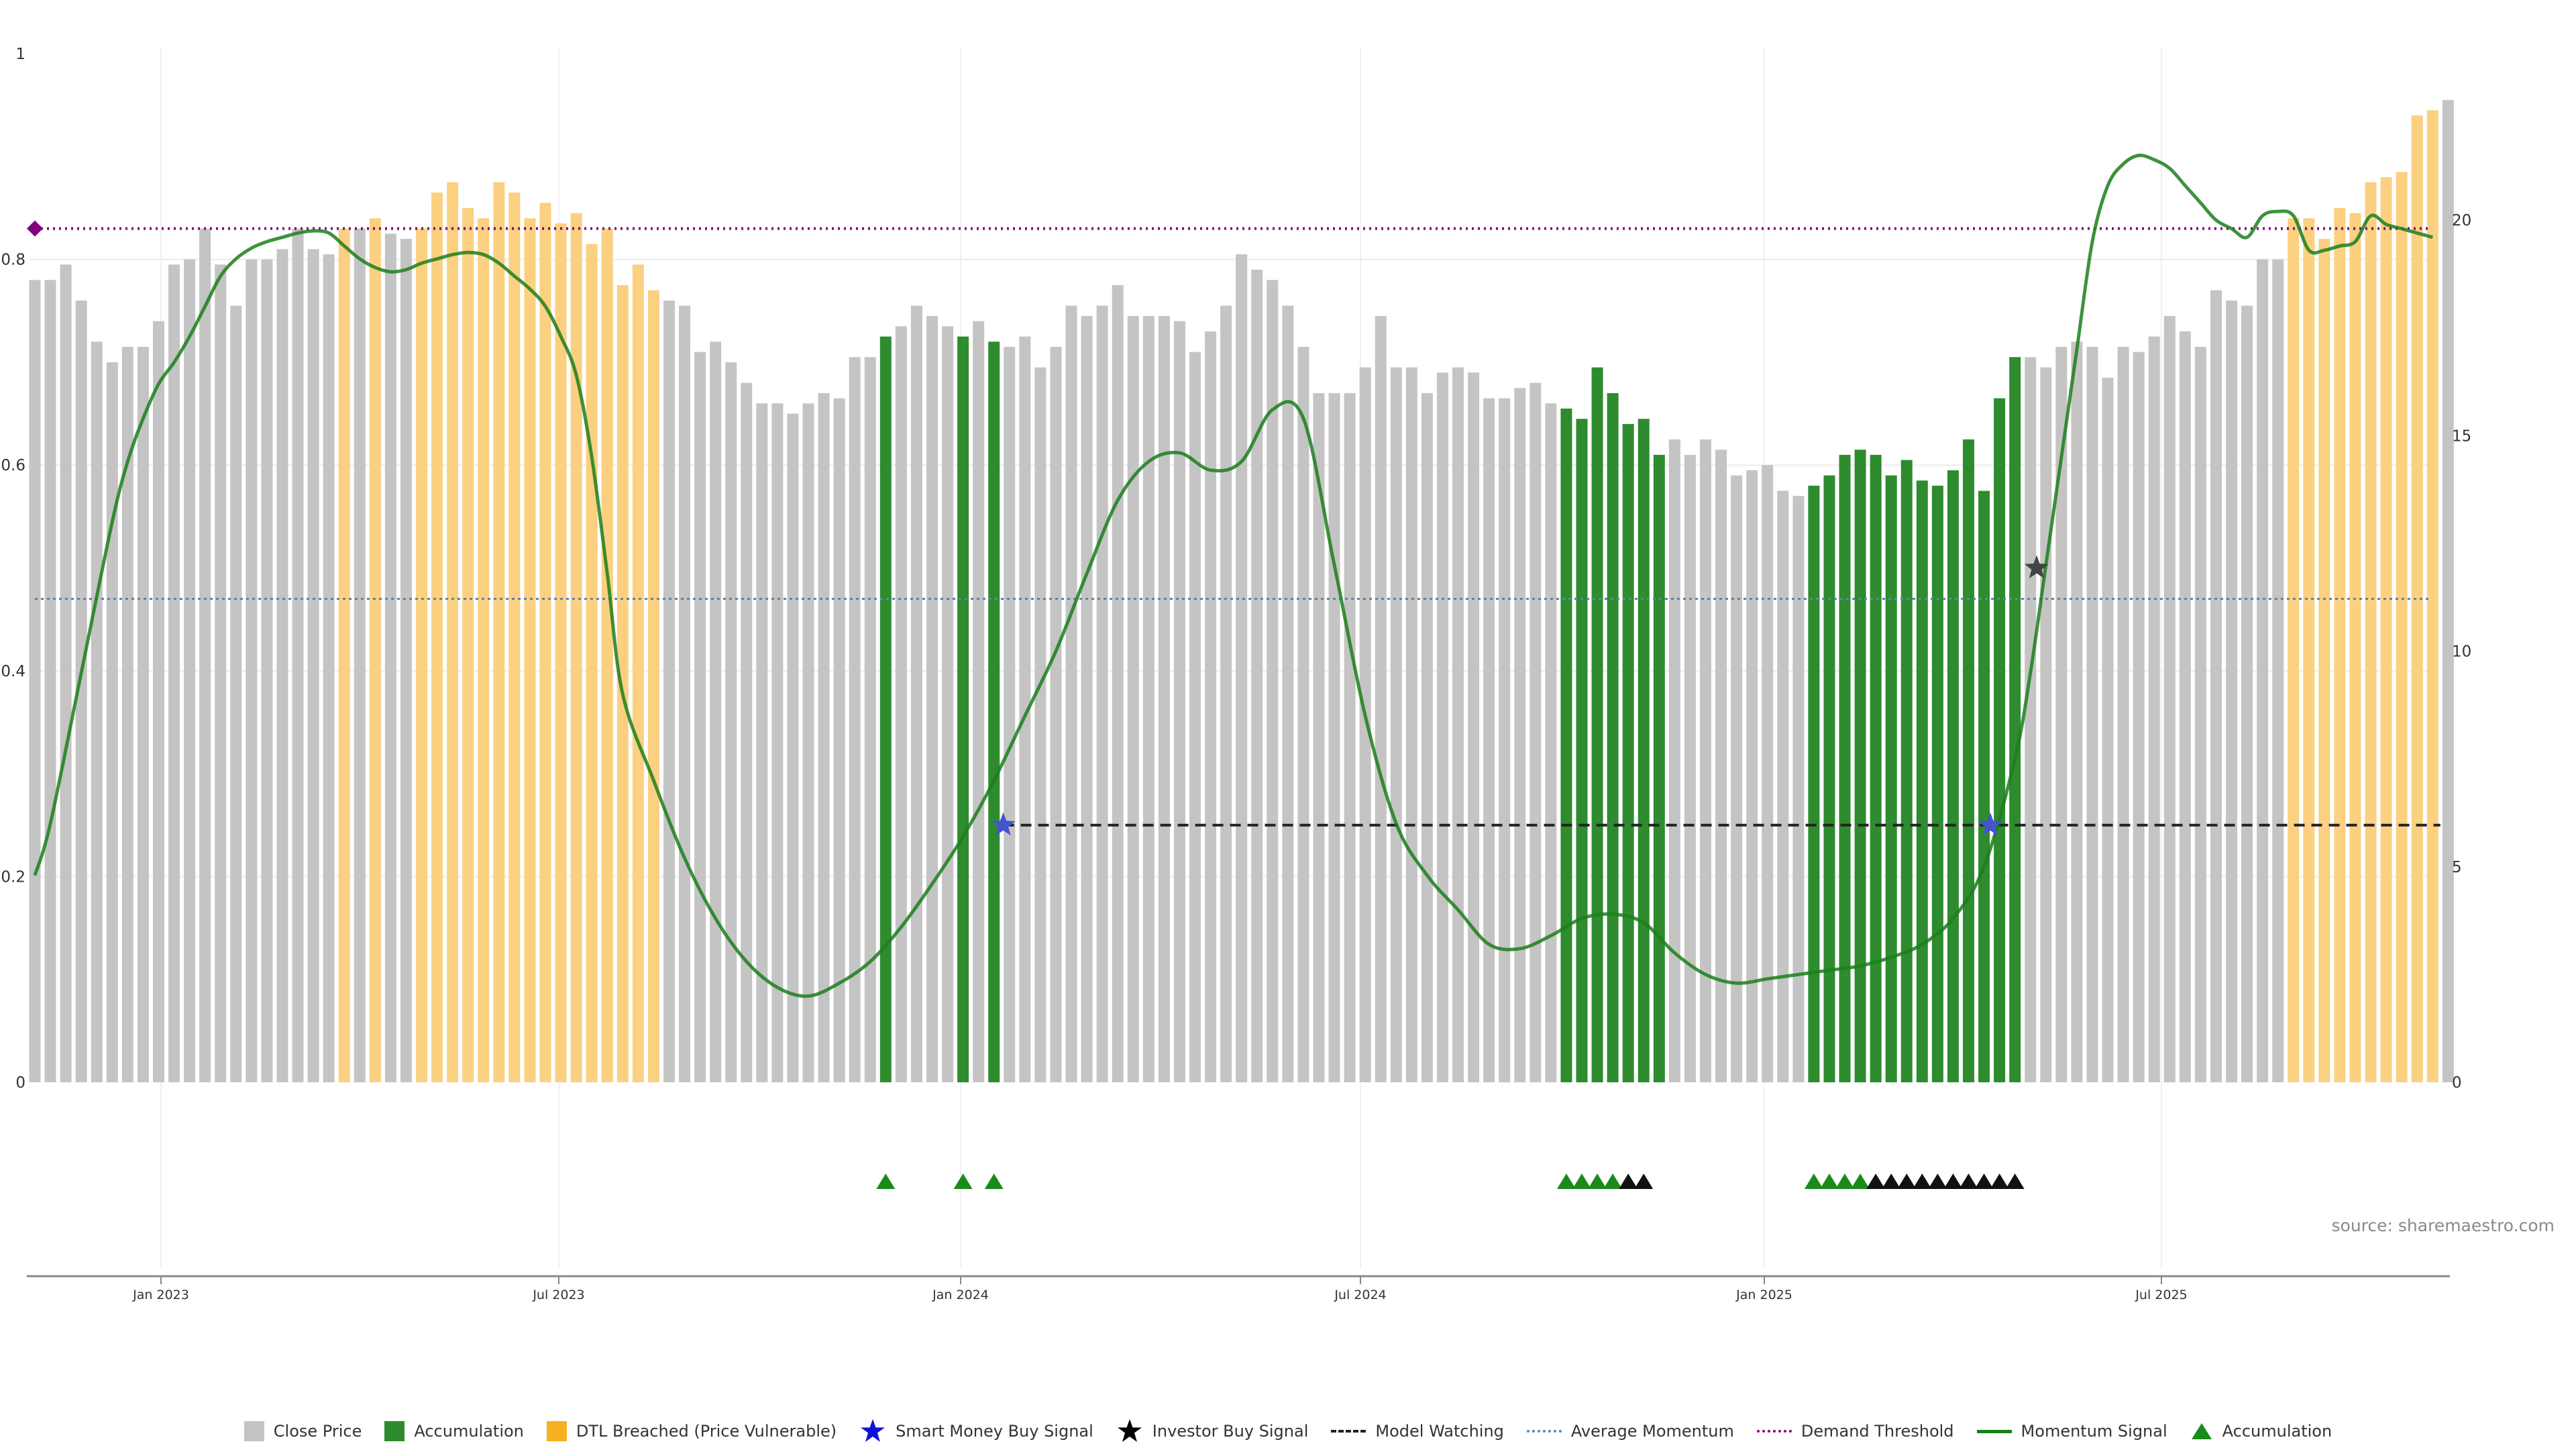  I want to click on close-price-swatch, so click(254, 1431).